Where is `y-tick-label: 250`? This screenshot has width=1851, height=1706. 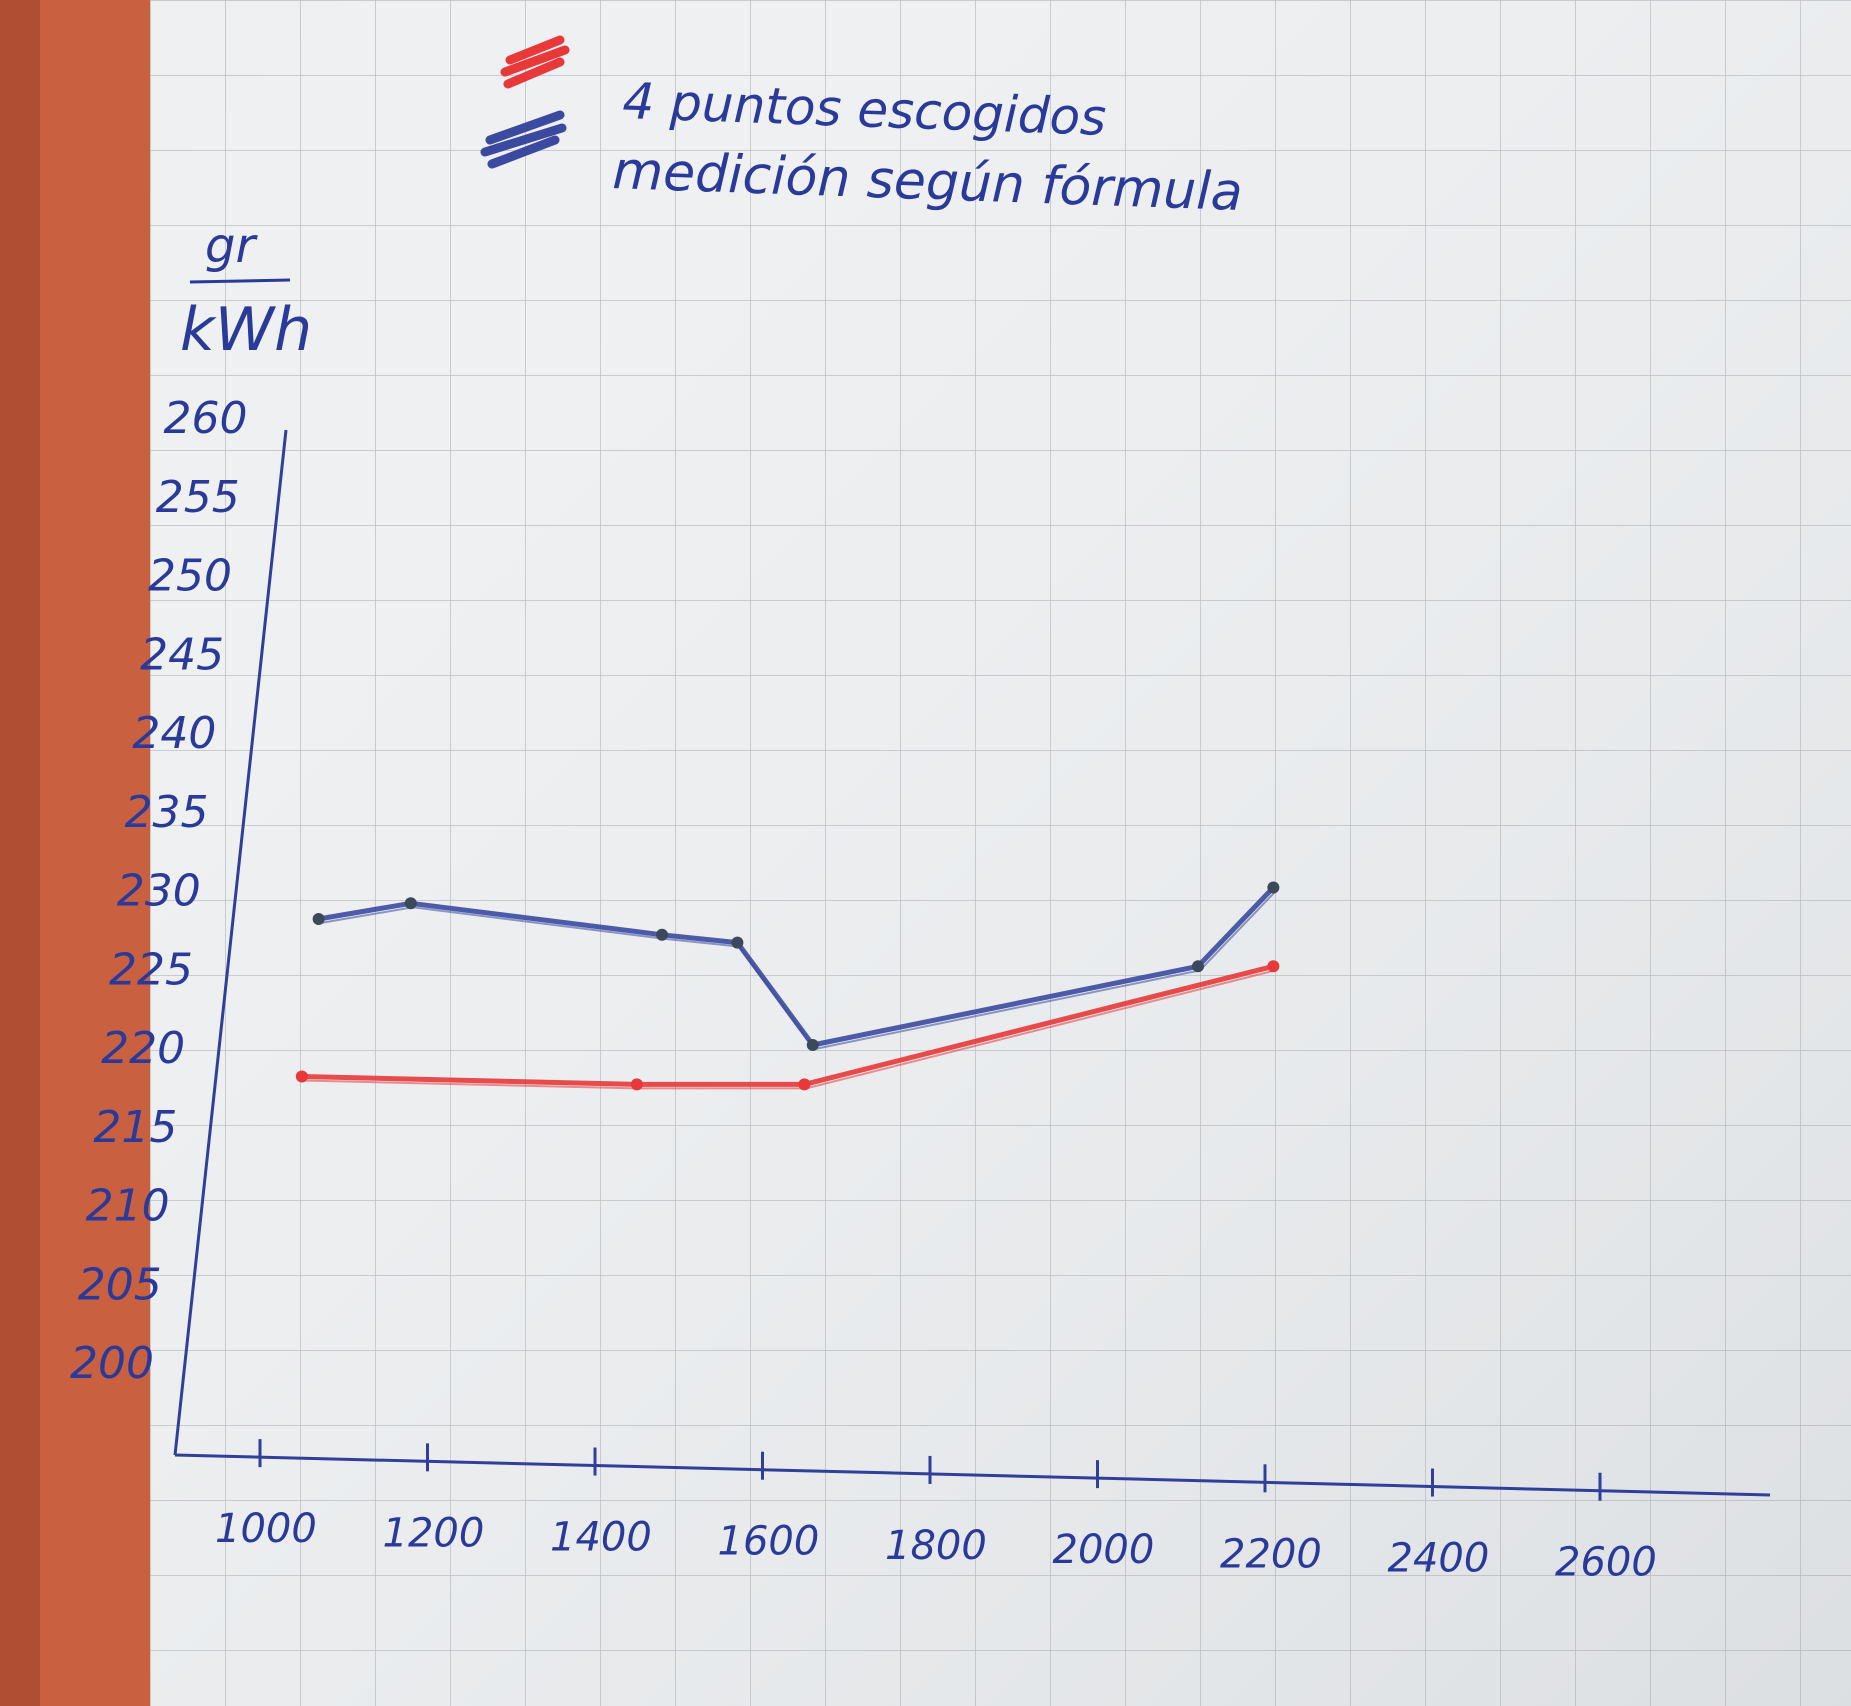 y-tick-label: 250 is located at coordinates (190, 576).